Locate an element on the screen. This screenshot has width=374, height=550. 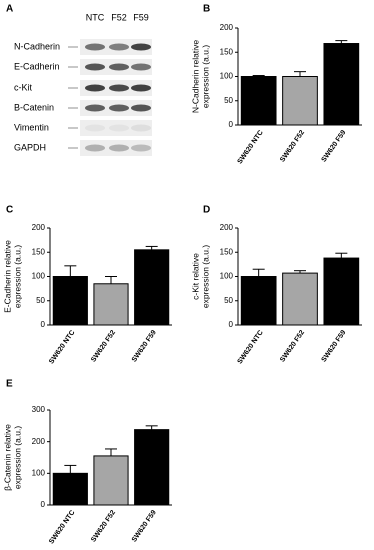
lane-label: F52 is located at coordinates (119, 17).